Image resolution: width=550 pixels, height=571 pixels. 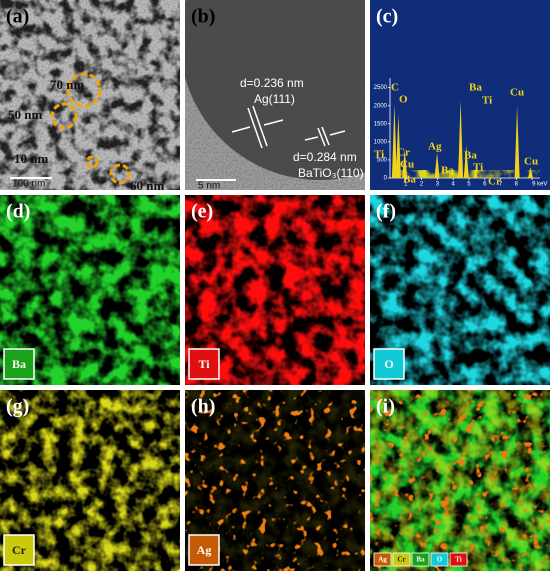 I want to click on y-tick-label: 500, so click(x=382, y=161).